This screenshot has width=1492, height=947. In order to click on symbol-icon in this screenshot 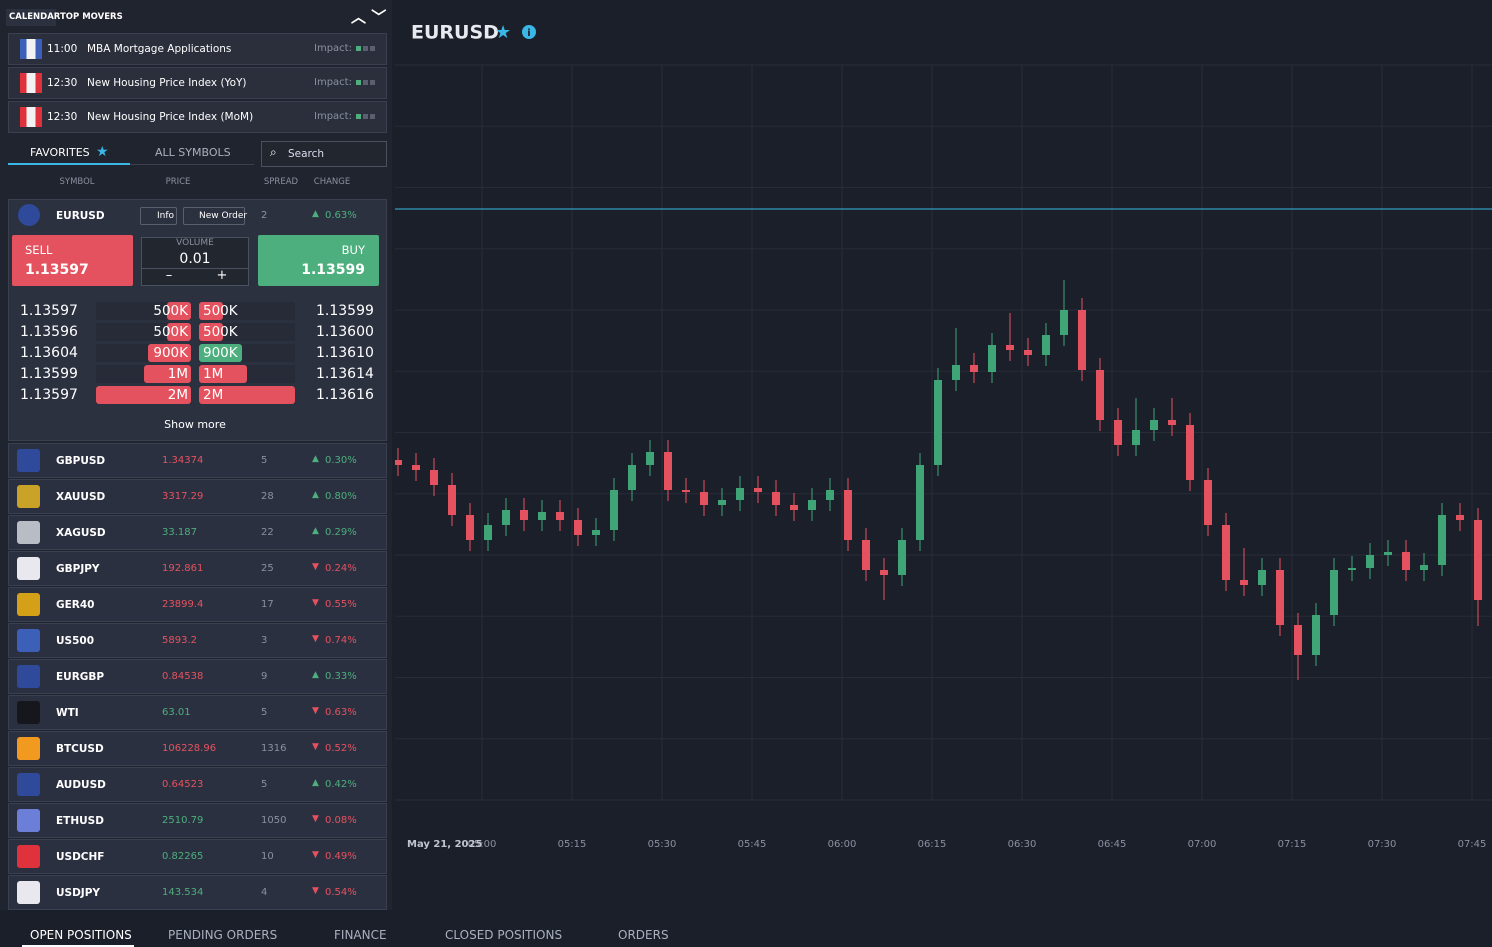, I will do `click(28, 496)`.